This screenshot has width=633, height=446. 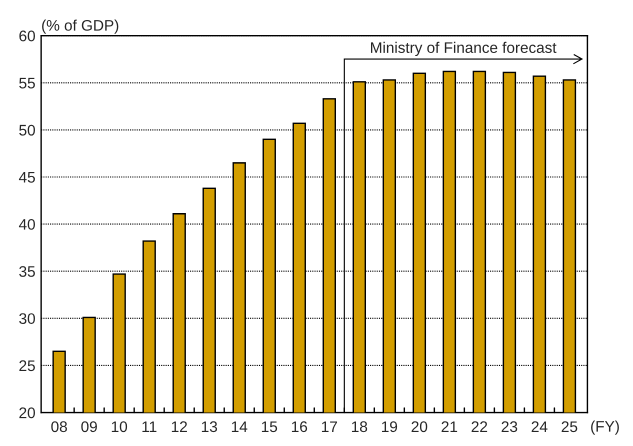 What do you see at coordinates (27, 271) in the screenshot?
I see `y-tick-label: 35` at bounding box center [27, 271].